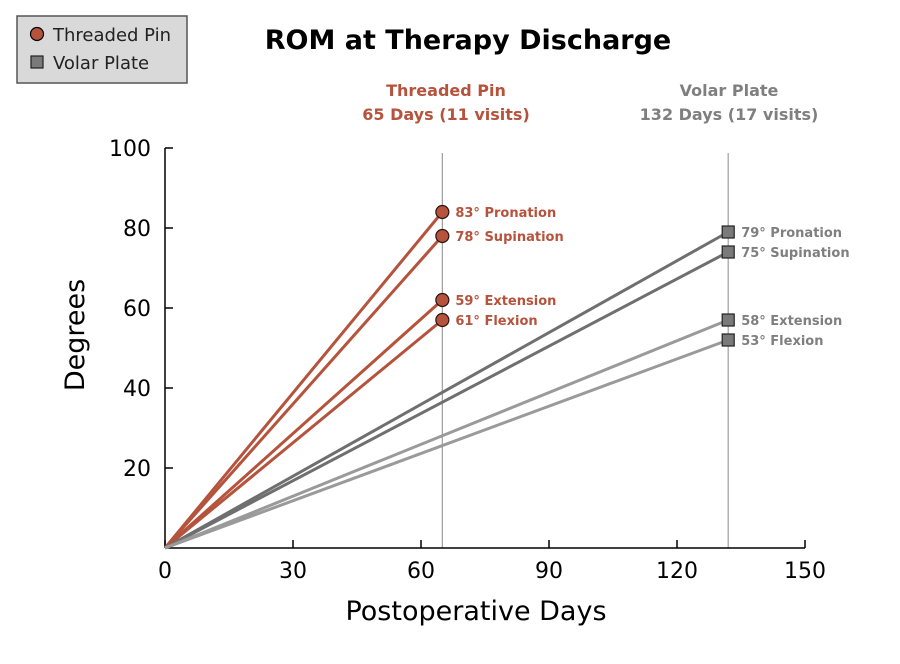 The width and height of the screenshot is (900, 664). I want to click on legend-label-threaded-pin: Threaded Pin, so click(111, 35).